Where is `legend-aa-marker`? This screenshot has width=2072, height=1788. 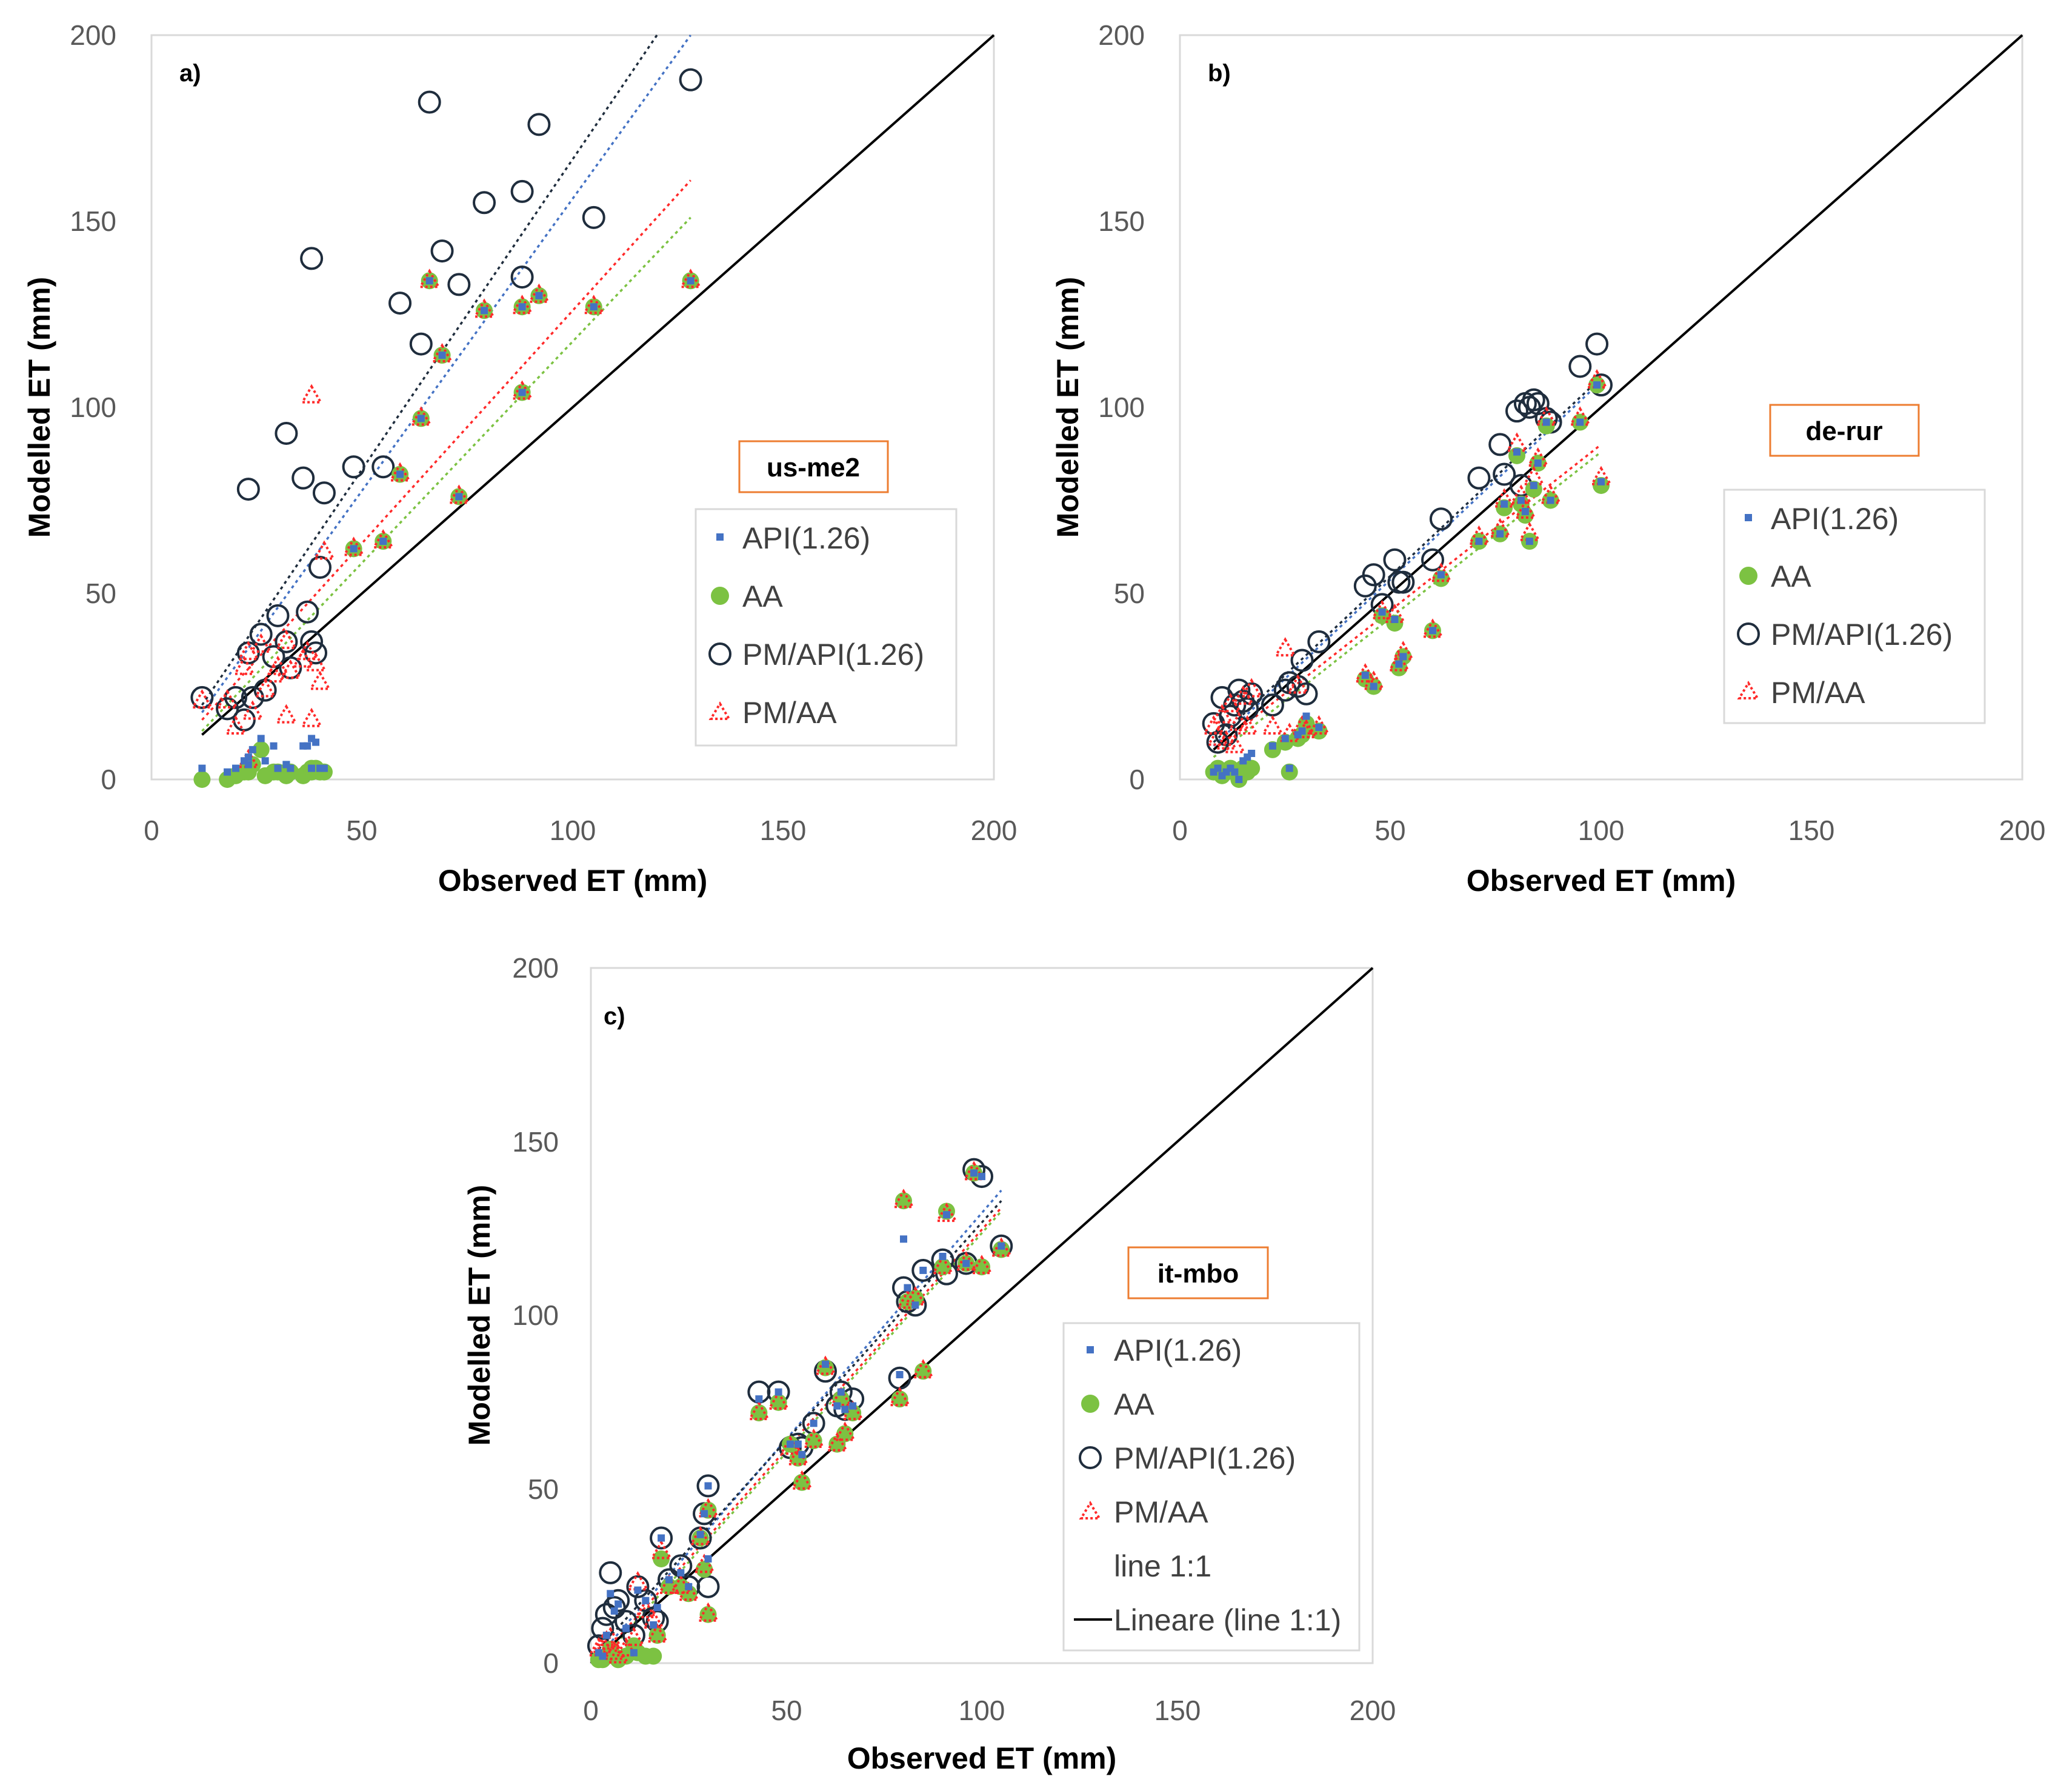 legend-aa-marker is located at coordinates (1748, 576).